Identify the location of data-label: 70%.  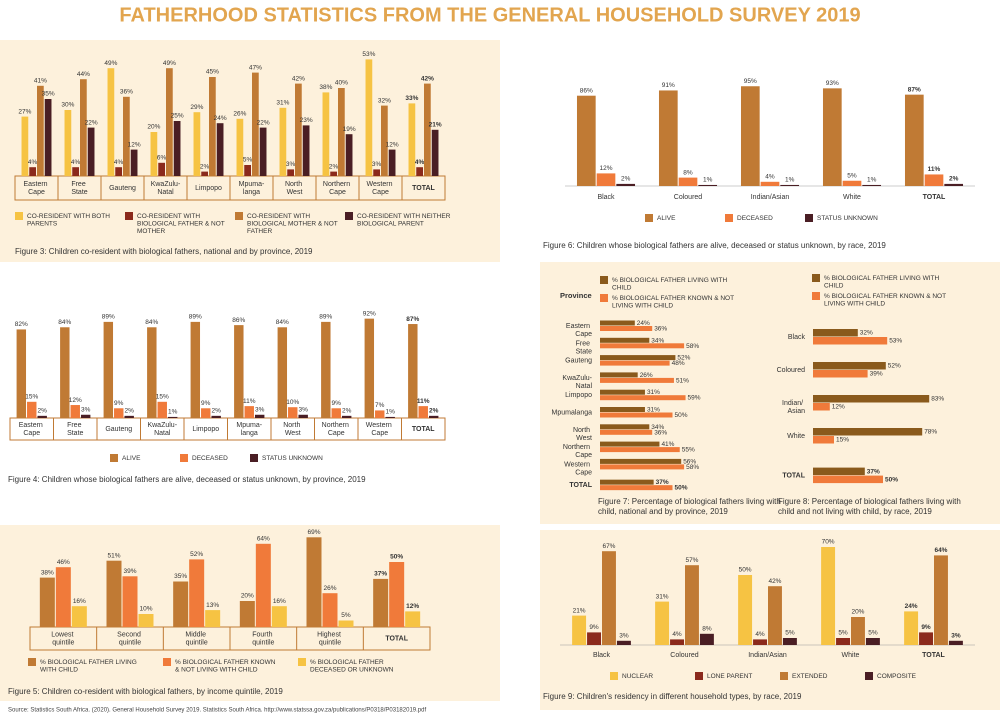
(828, 542).